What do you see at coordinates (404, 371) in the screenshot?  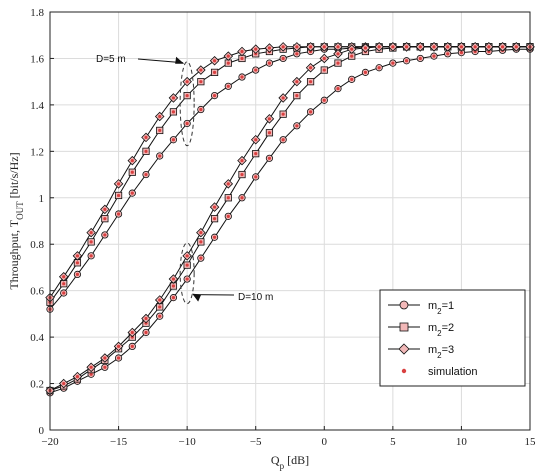 I see `legend-simulation-dot` at bounding box center [404, 371].